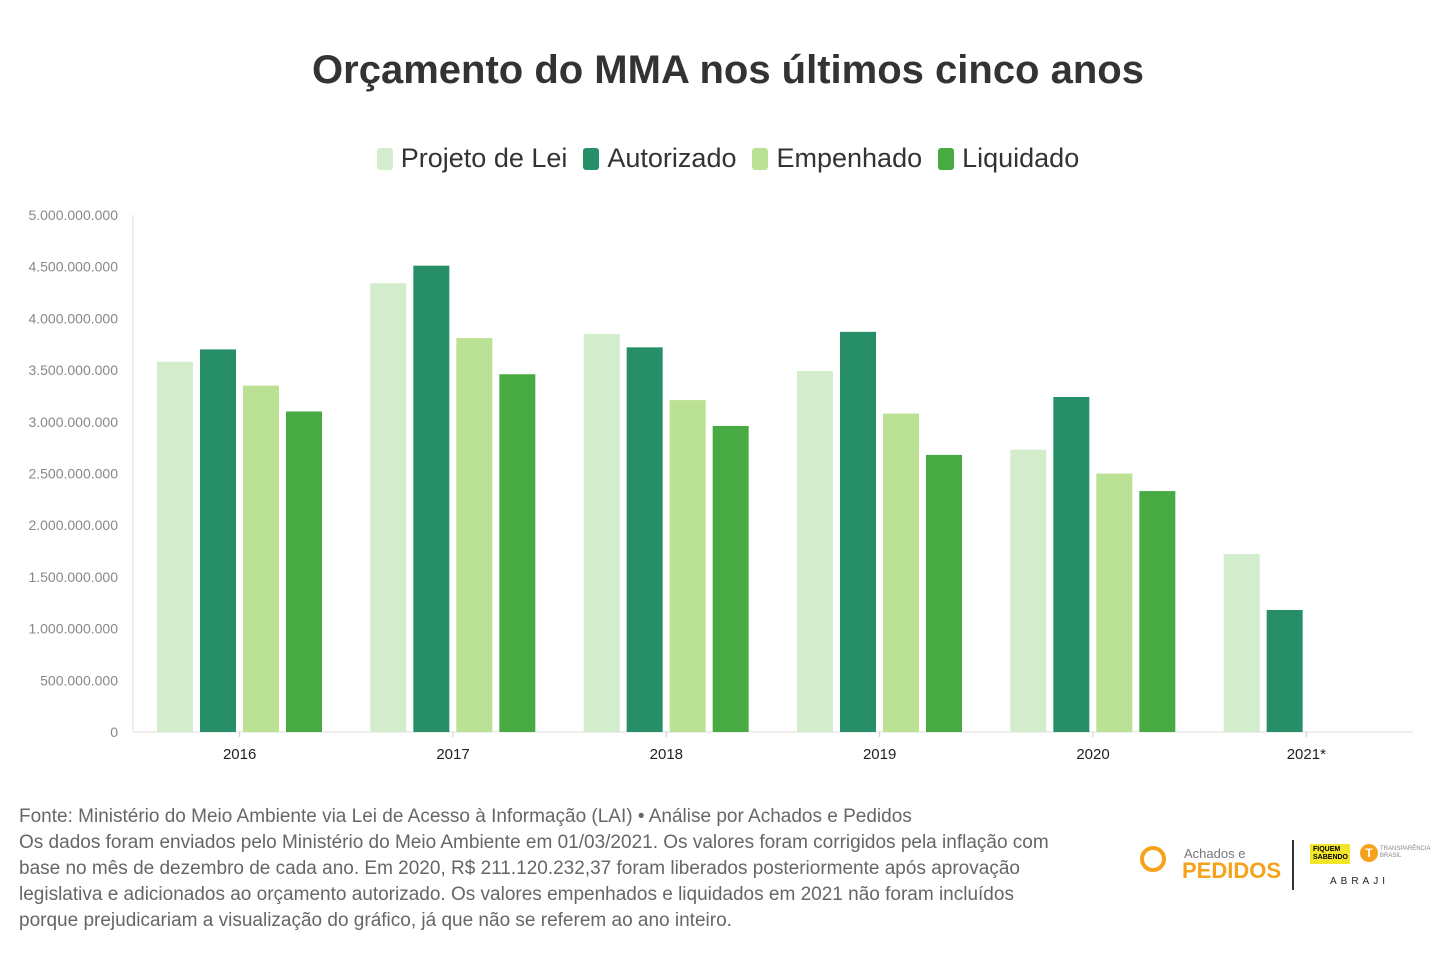  What do you see at coordinates (73, 577) in the screenshot?
I see `y-tick-label: 1.500.000.000` at bounding box center [73, 577].